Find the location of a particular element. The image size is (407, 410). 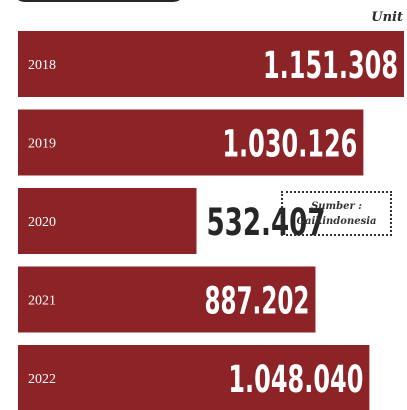

bar-group-2021: 2021 887.202 is located at coordinates (167, 299).